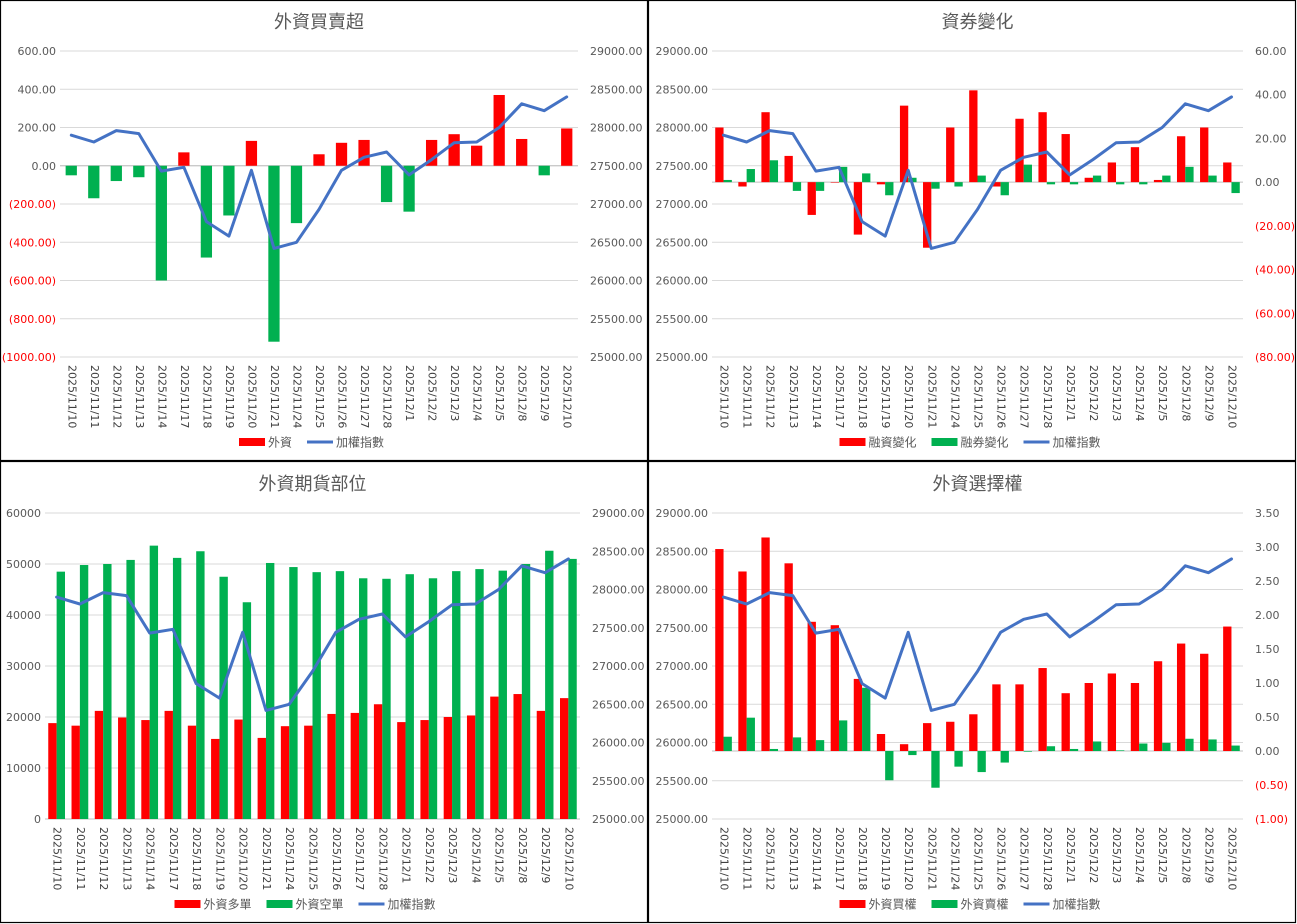  I want to click on x-tick-label: 2025/12/9, so click(545, 855).